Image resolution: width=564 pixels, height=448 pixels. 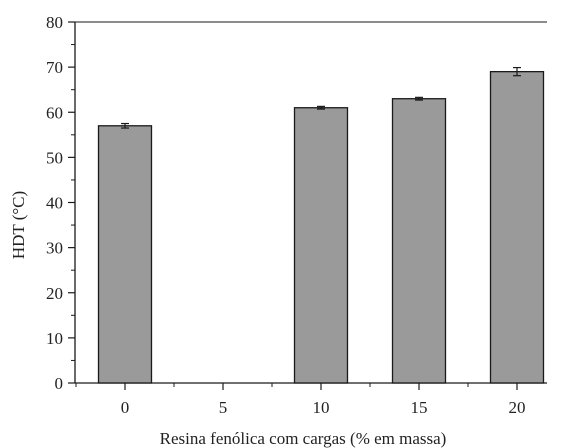 I want to click on y-tick-label: 70, so click(x=54, y=67).